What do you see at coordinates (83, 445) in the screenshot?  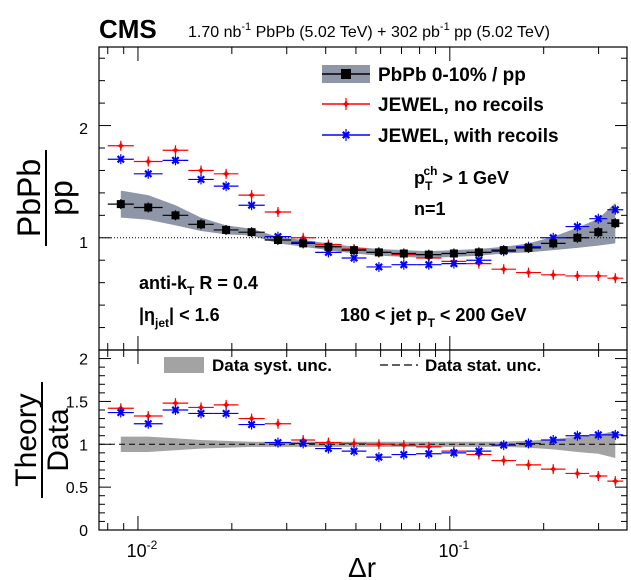 I see `ratio-y-tick-label-1: 1` at bounding box center [83, 445].